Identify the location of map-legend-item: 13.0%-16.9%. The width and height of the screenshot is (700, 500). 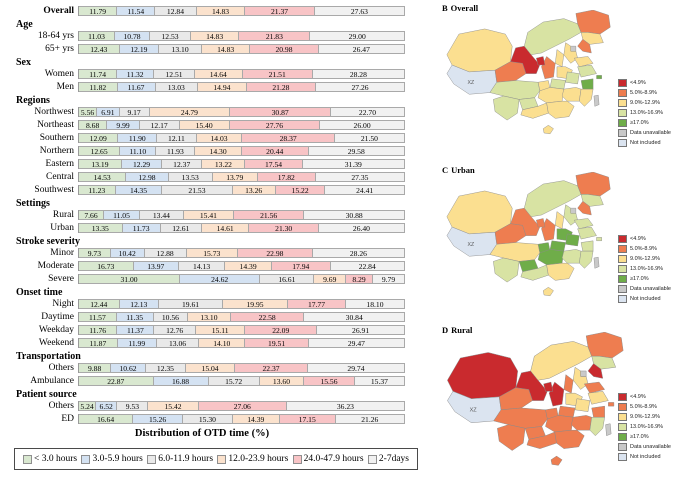
(657, 426).